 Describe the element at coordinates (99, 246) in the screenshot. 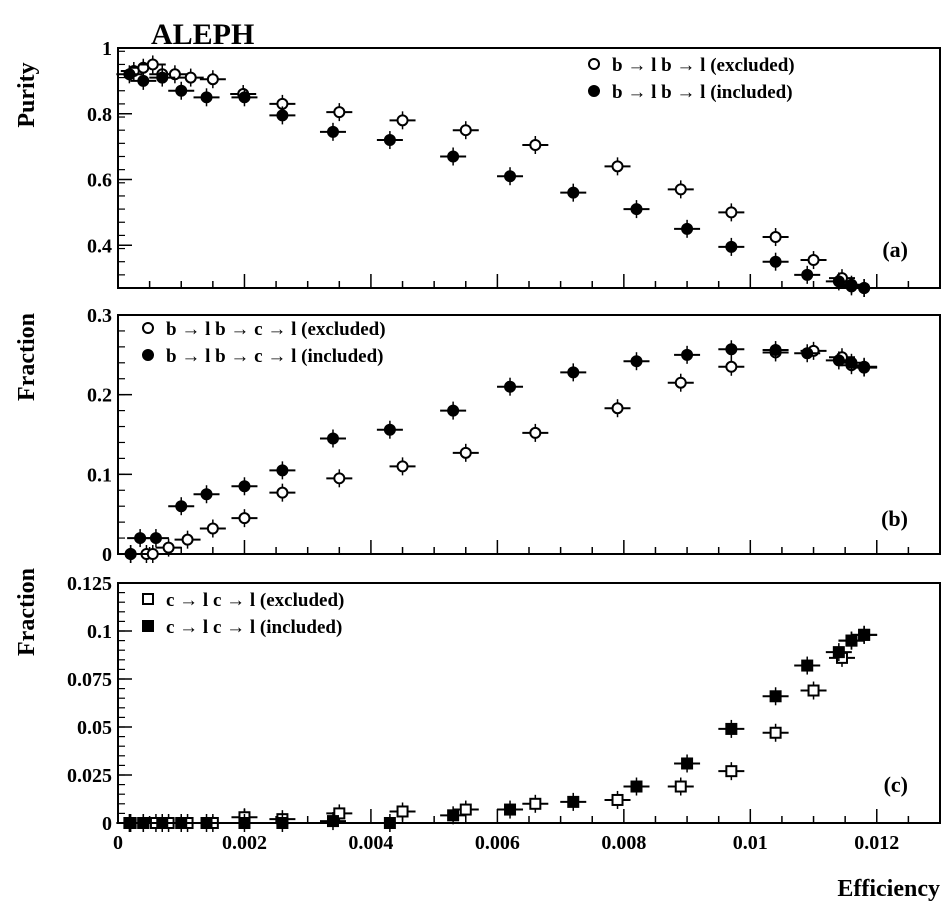

I see `y-tick-label: 0.4` at that location.